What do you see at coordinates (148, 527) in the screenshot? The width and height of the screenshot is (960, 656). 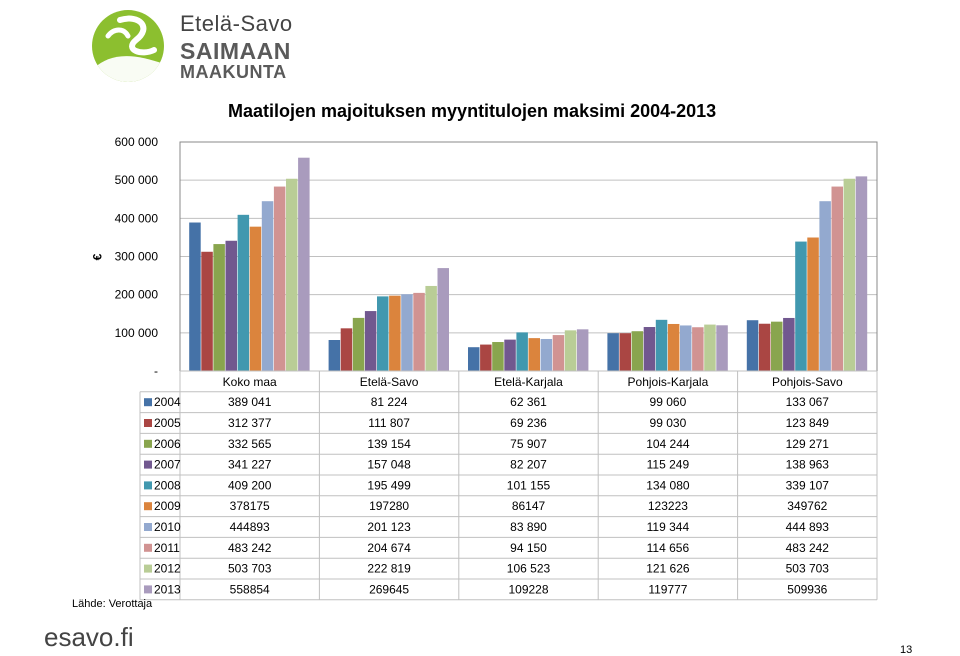 I see `legend-swatch-2010` at bounding box center [148, 527].